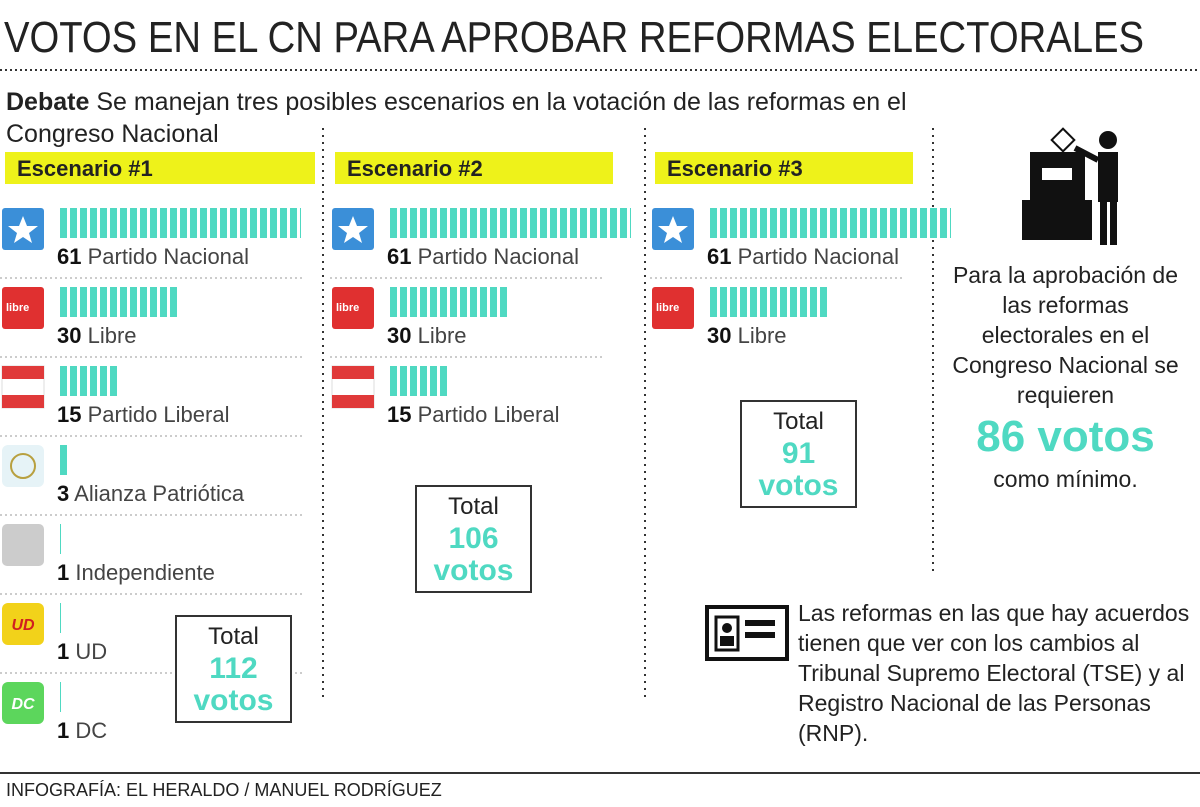 The image size is (1200, 807). I want to click on total-value: 106, so click(473, 538).